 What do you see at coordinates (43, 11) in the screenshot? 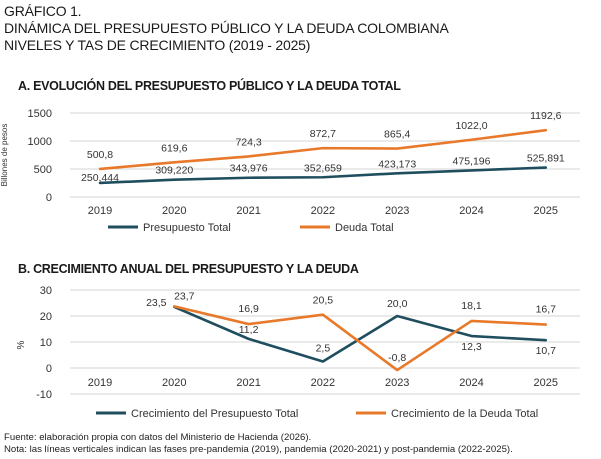
I see `figure-number: GRÁFICO 1.` at bounding box center [43, 11].